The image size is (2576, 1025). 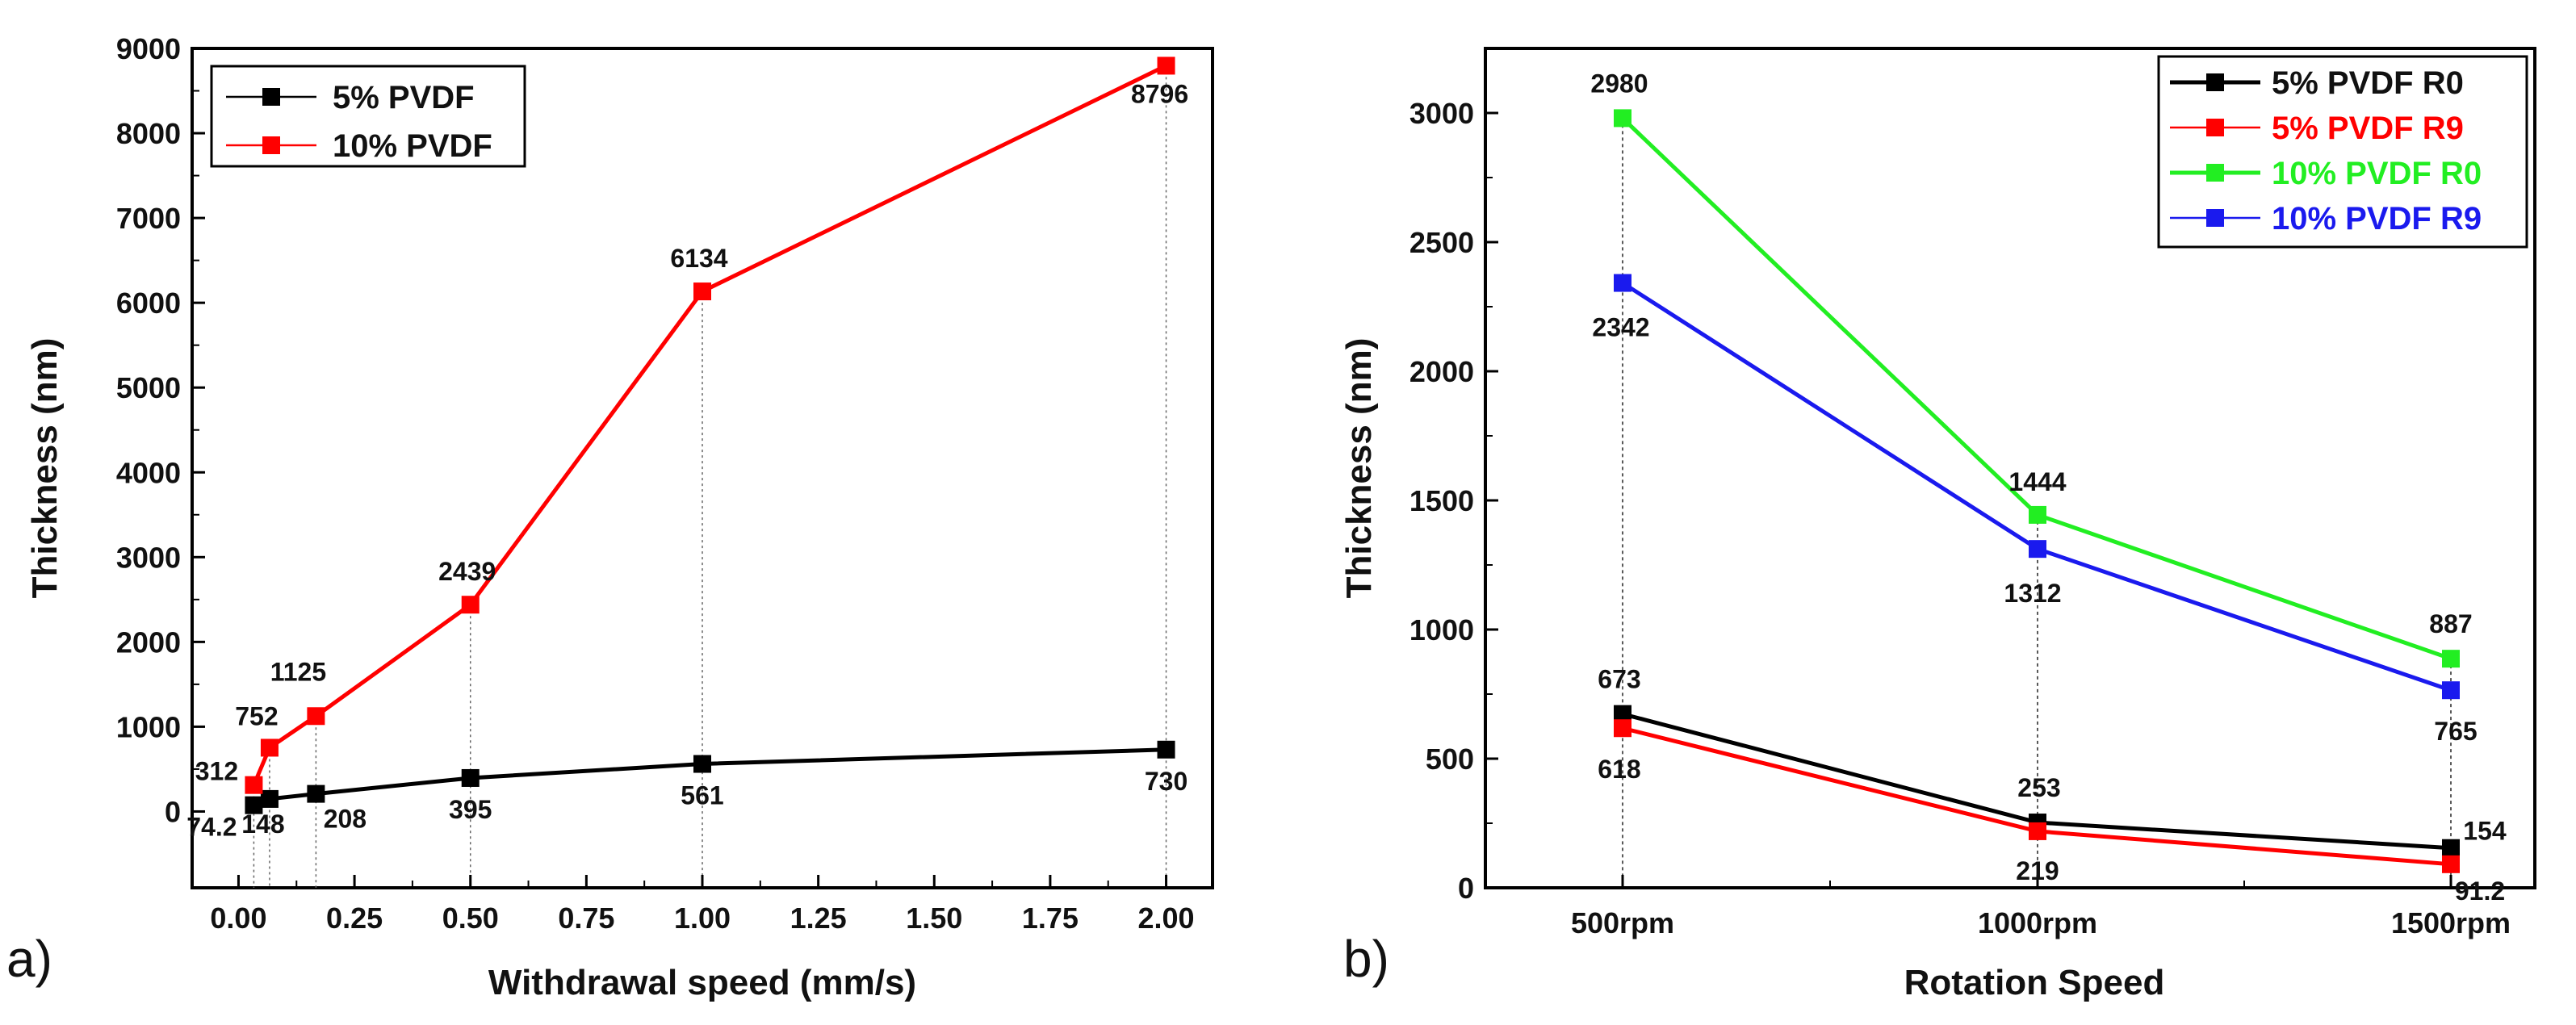 I want to click on legend-marker-b-5-pvdf-r9, so click(x=2215, y=127).